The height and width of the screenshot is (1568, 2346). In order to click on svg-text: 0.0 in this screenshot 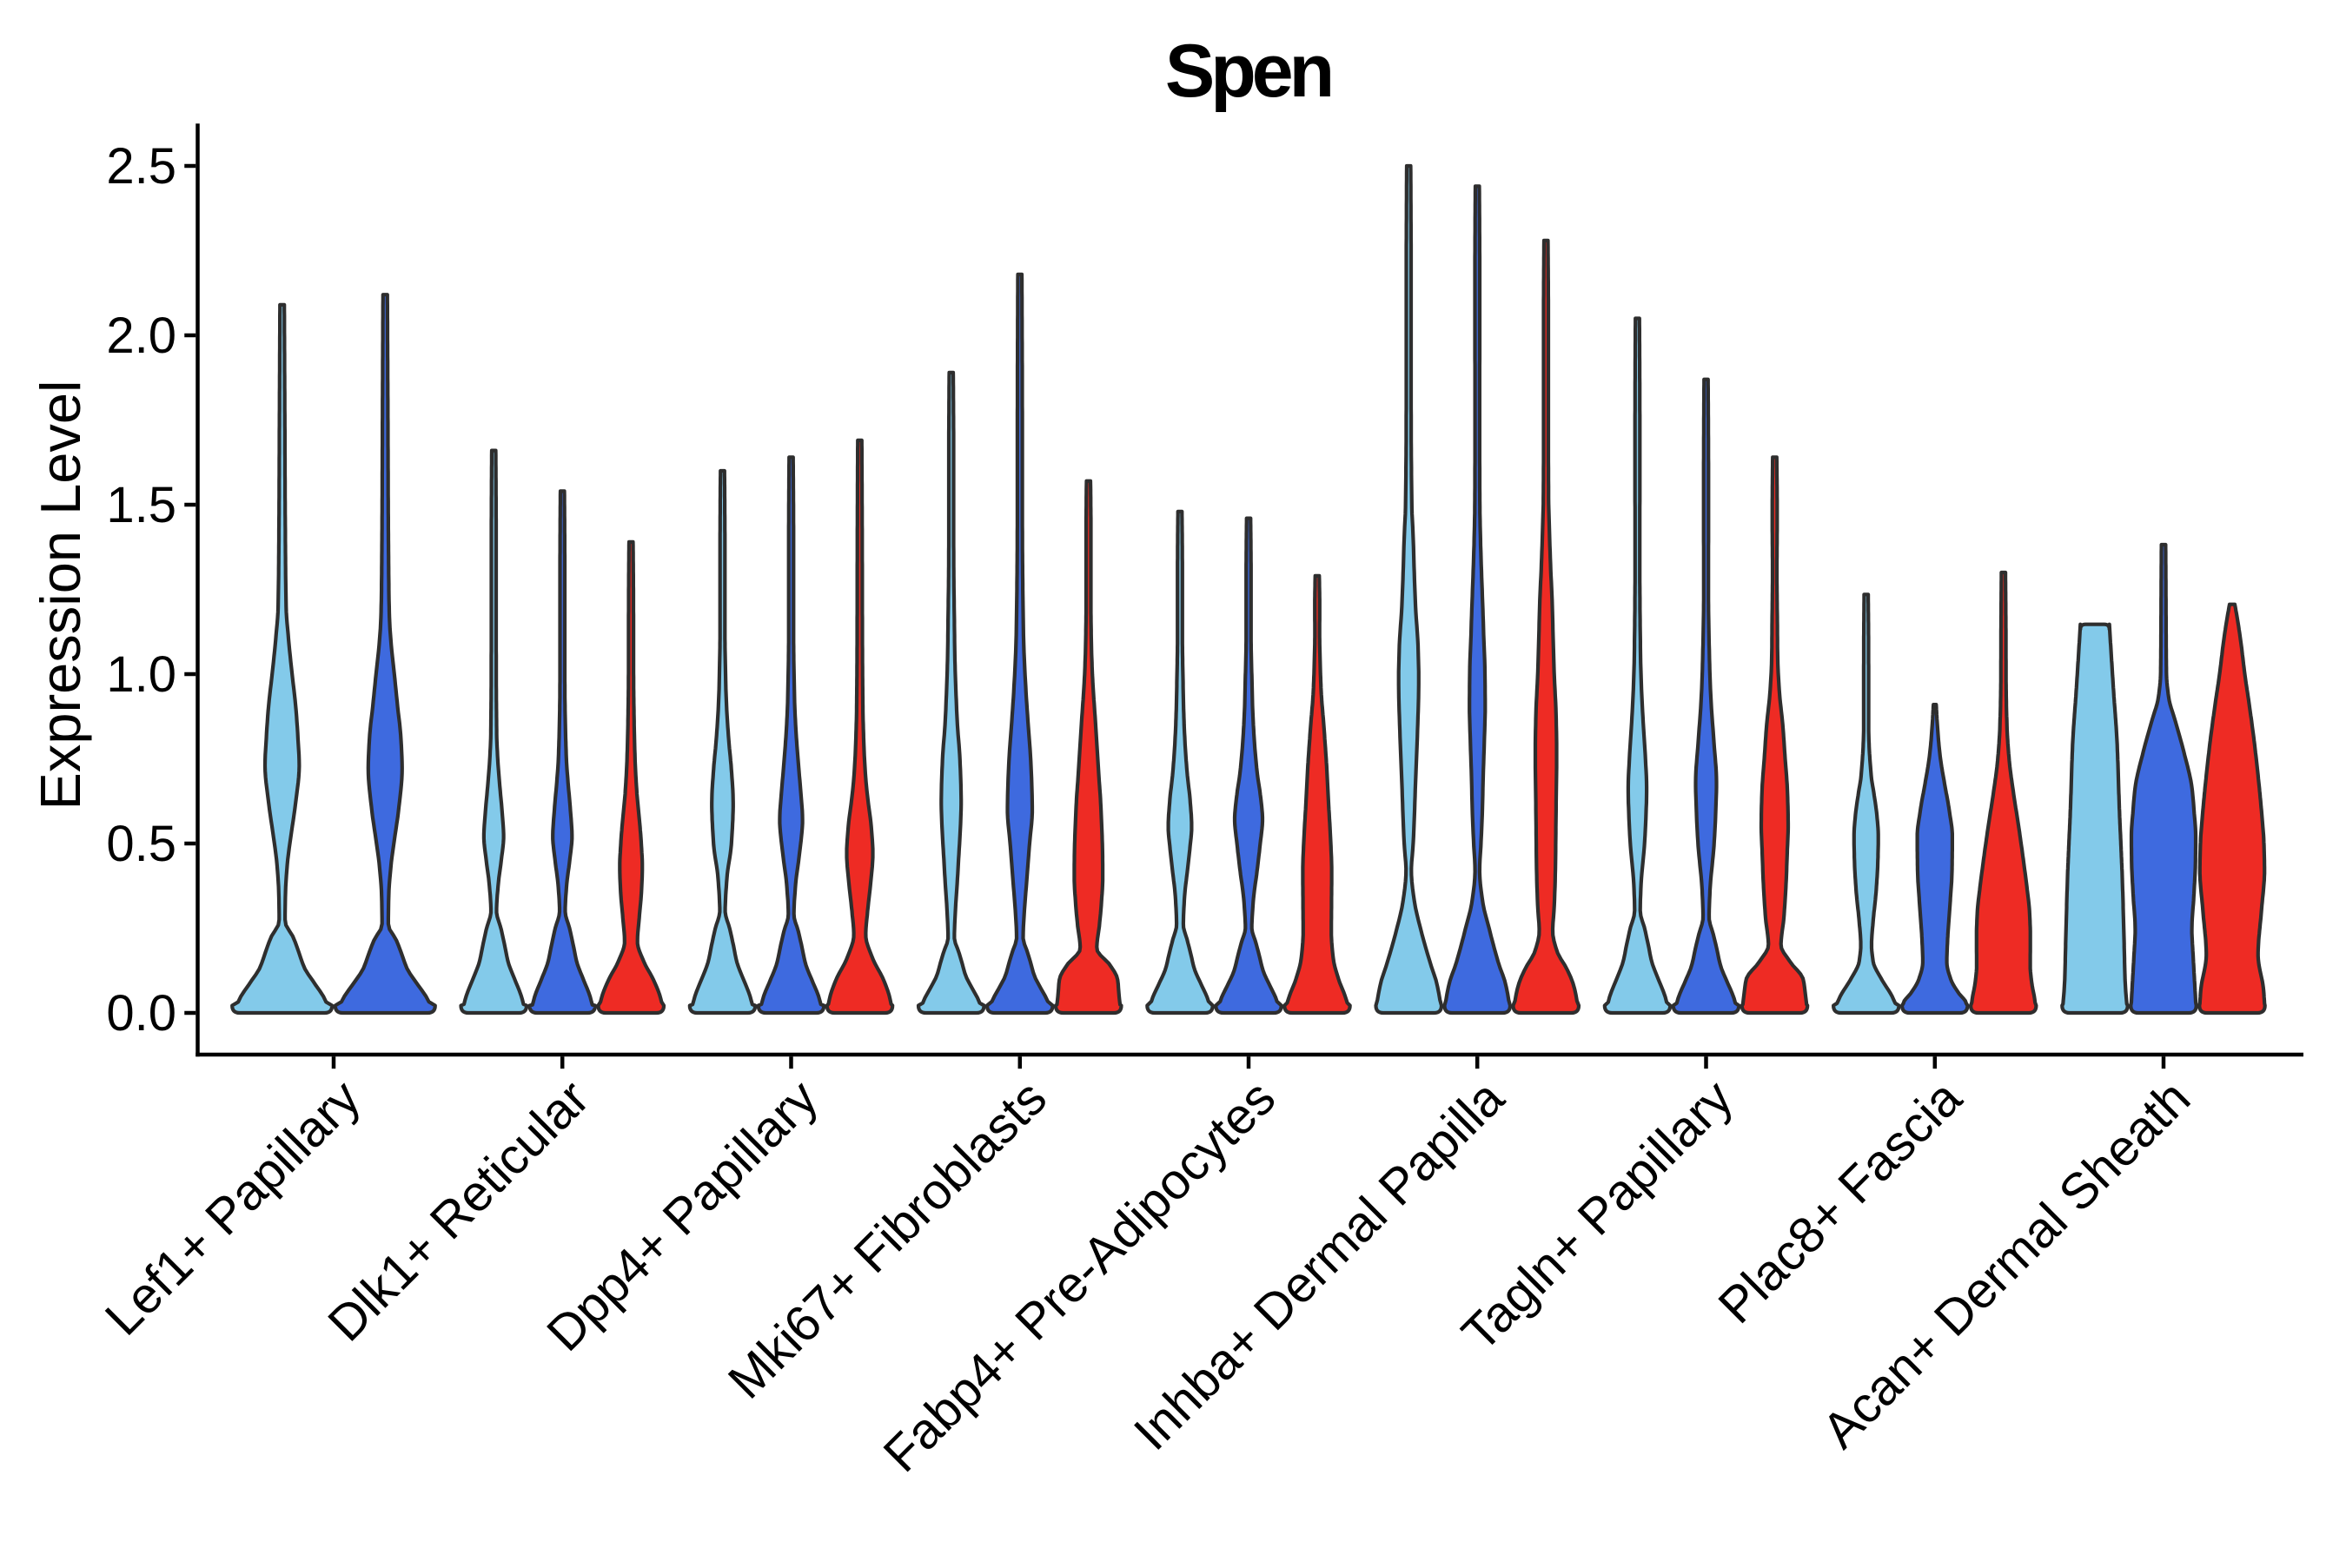, I will do `click(141, 1013)`.